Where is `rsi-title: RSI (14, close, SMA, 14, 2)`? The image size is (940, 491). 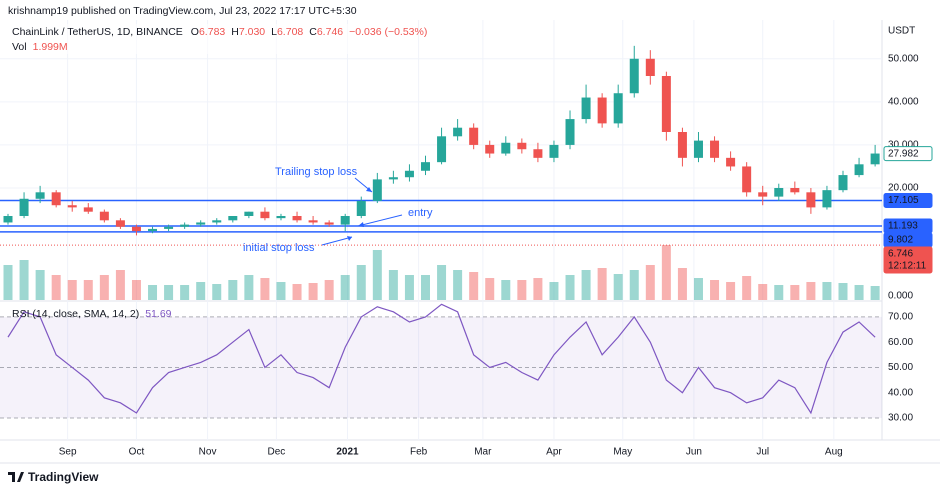 rsi-title: RSI (14, close, SMA, 14, 2) is located at coordinates (75, 314).